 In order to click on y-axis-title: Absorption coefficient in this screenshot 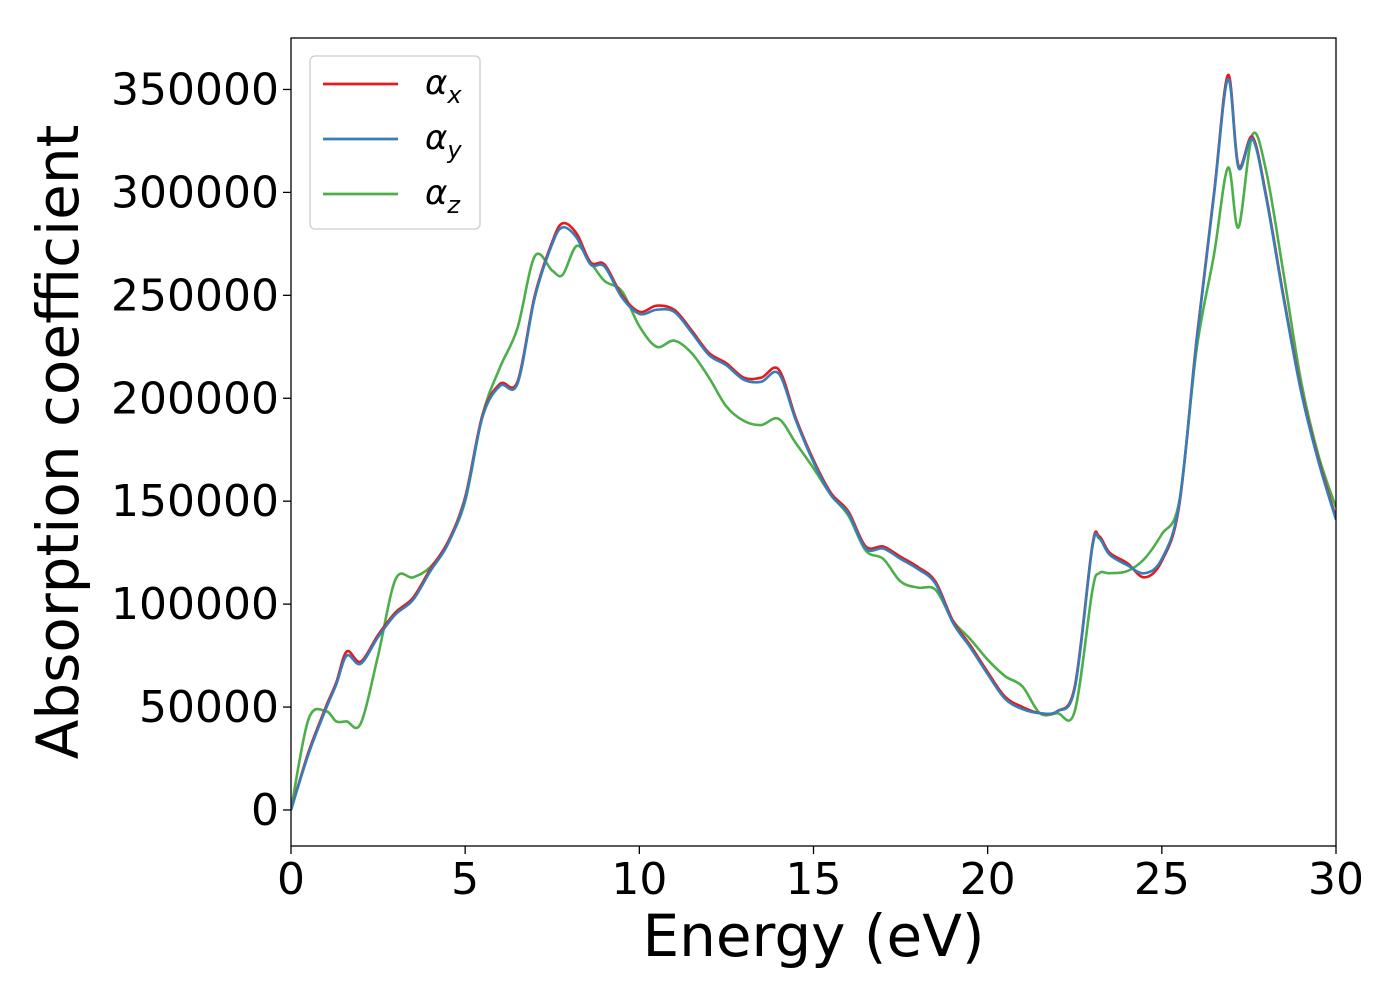, I will do `click(58, 442)`.